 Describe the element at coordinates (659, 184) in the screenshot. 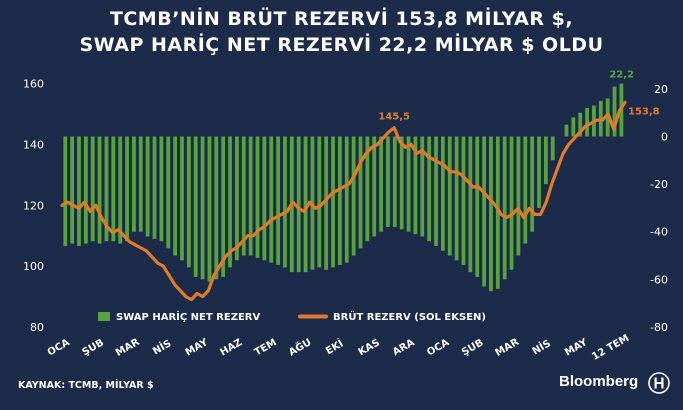

I see `right-axis-tick-label: -20` at that location.